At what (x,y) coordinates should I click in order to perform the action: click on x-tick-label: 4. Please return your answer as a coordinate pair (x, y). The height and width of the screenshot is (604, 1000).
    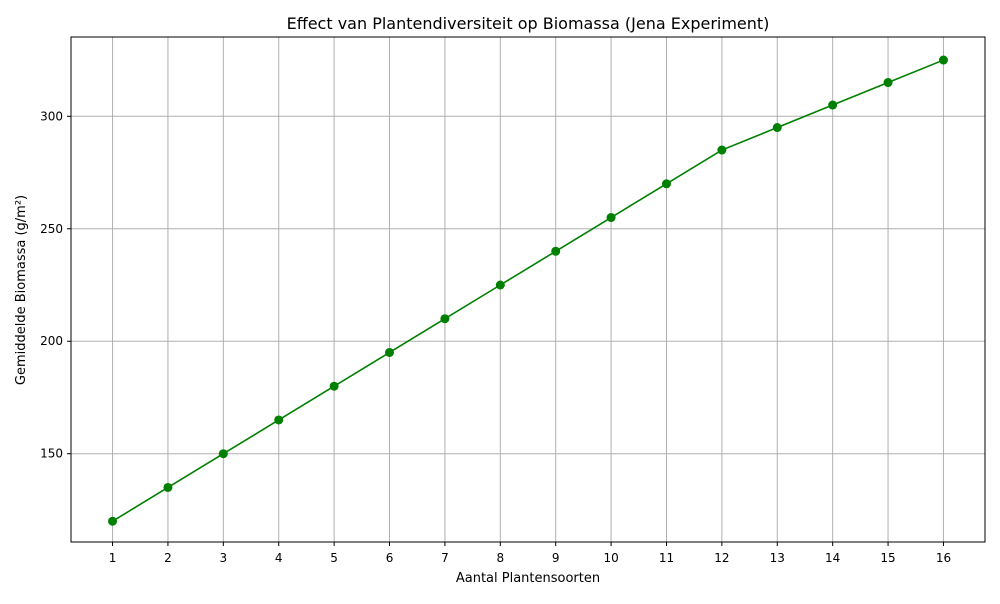
    Looking at the image, I should click on (279, 558).